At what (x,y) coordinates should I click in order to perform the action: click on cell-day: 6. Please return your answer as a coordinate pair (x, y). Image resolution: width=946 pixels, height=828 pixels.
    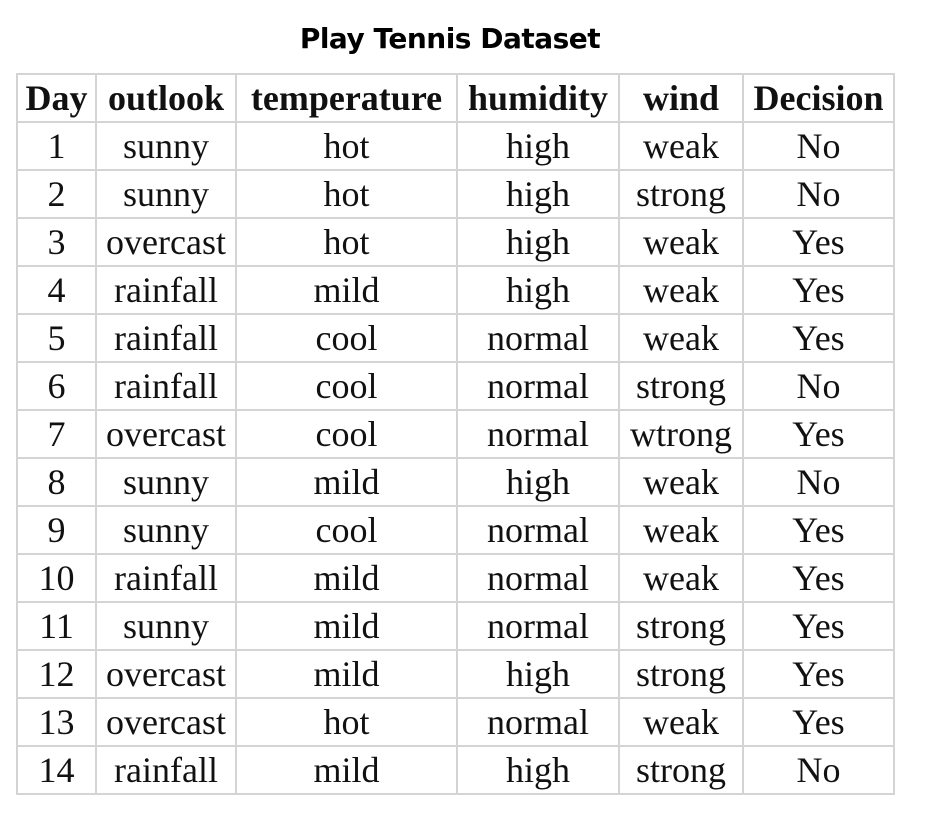
    Looking at the image, I should click on (56, 386).